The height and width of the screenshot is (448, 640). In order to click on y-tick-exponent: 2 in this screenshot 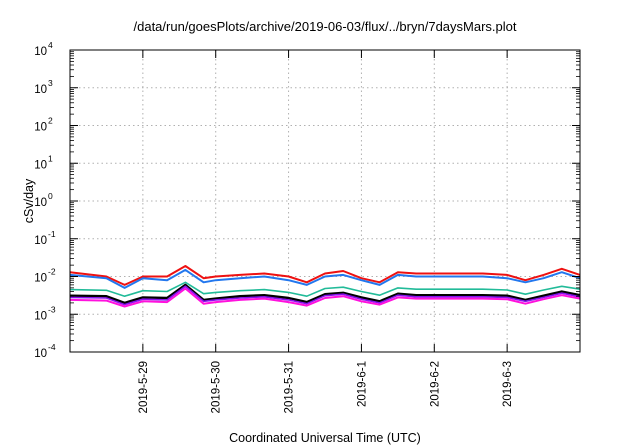, I will do `click(50, 121)`.